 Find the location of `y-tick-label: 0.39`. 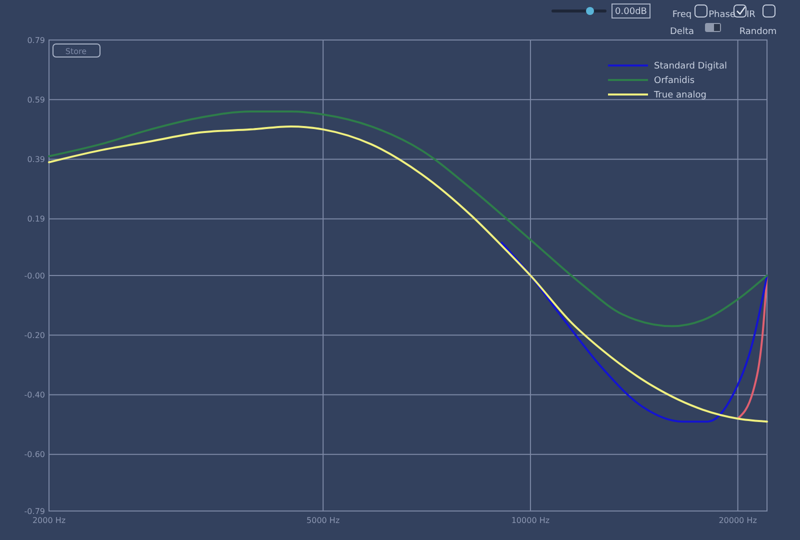

y-tick-label: 0.39 is located at coordinates (36, 159).